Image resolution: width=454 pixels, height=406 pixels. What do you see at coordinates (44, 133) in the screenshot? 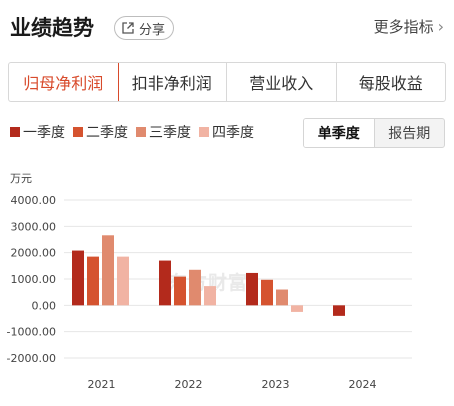
I see `legend-label-q1: 一季度` at bounding box center [44, 133].